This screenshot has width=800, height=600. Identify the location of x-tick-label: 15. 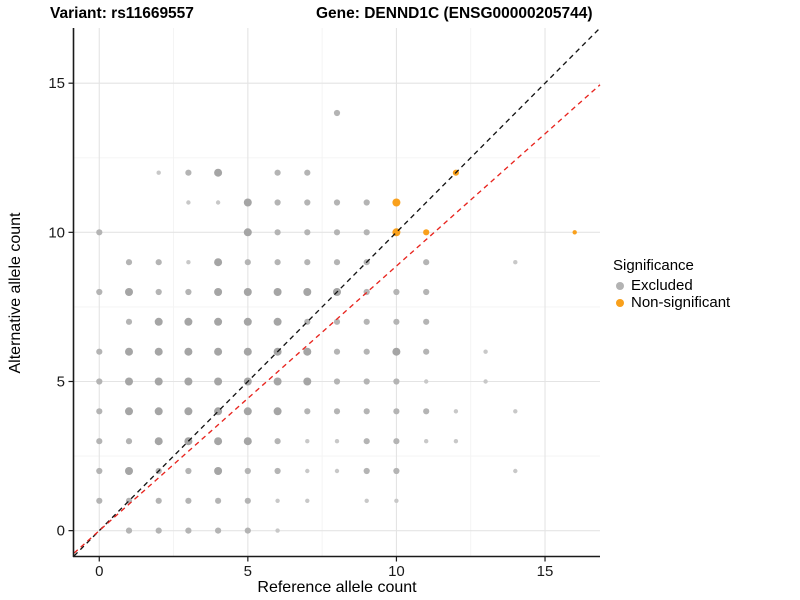
(545, 571).